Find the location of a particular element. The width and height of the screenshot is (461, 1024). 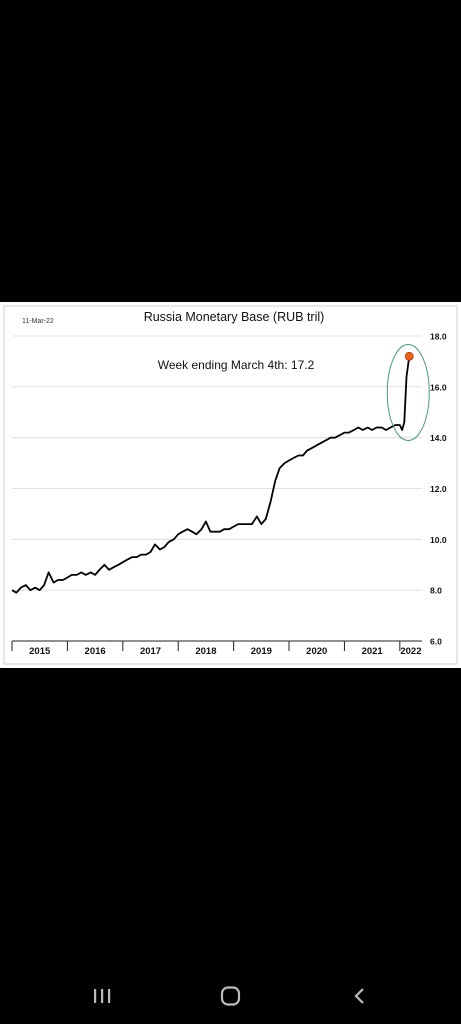

recent-apps-icon is located at coordinates (102, 996).